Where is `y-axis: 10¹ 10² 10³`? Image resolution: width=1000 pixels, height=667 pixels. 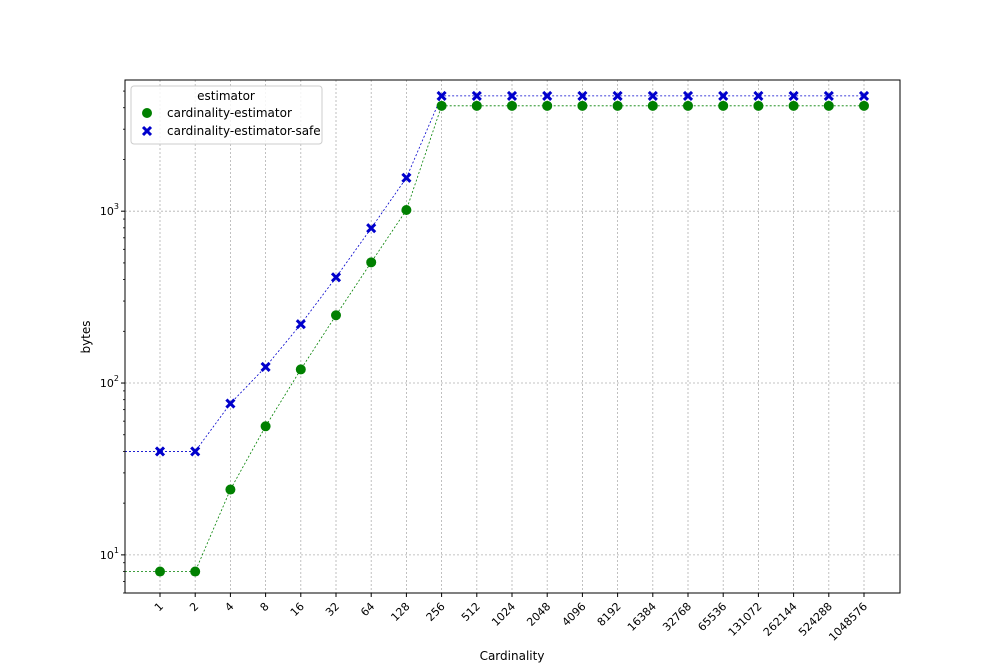
y-axis: 10¹ 10² 10³ is located at coordinates (112, 342).